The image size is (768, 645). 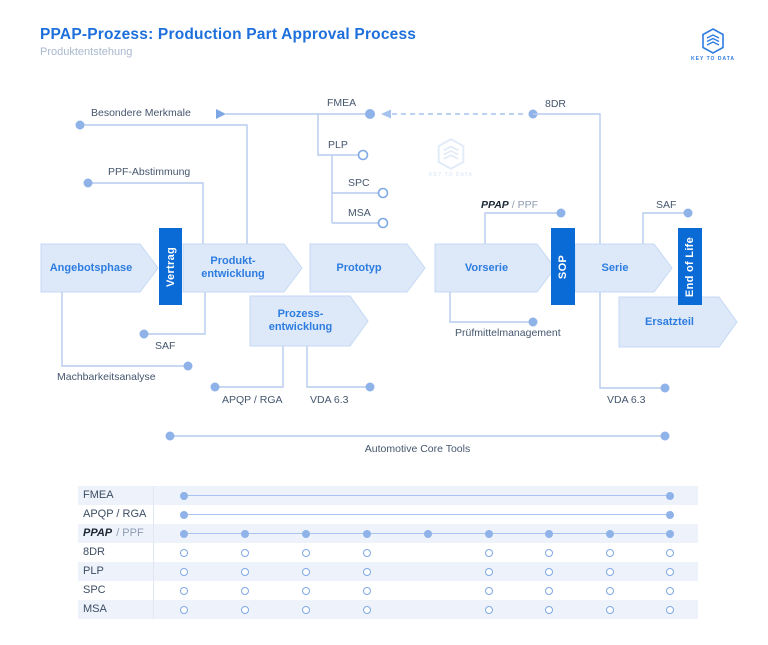 What do you see at coordinates (523, 205) in the screenshot?
I see `label-ppap-rest: / PPF` at bounding box center [523, 205].